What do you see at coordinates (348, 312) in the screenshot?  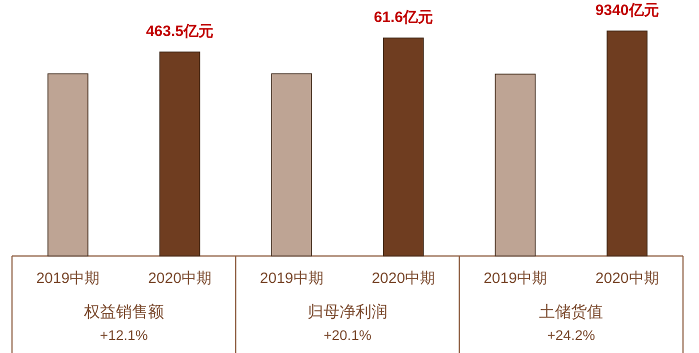 I see `x-axis-title: 归母净利润` at bounding box center [348, 312].